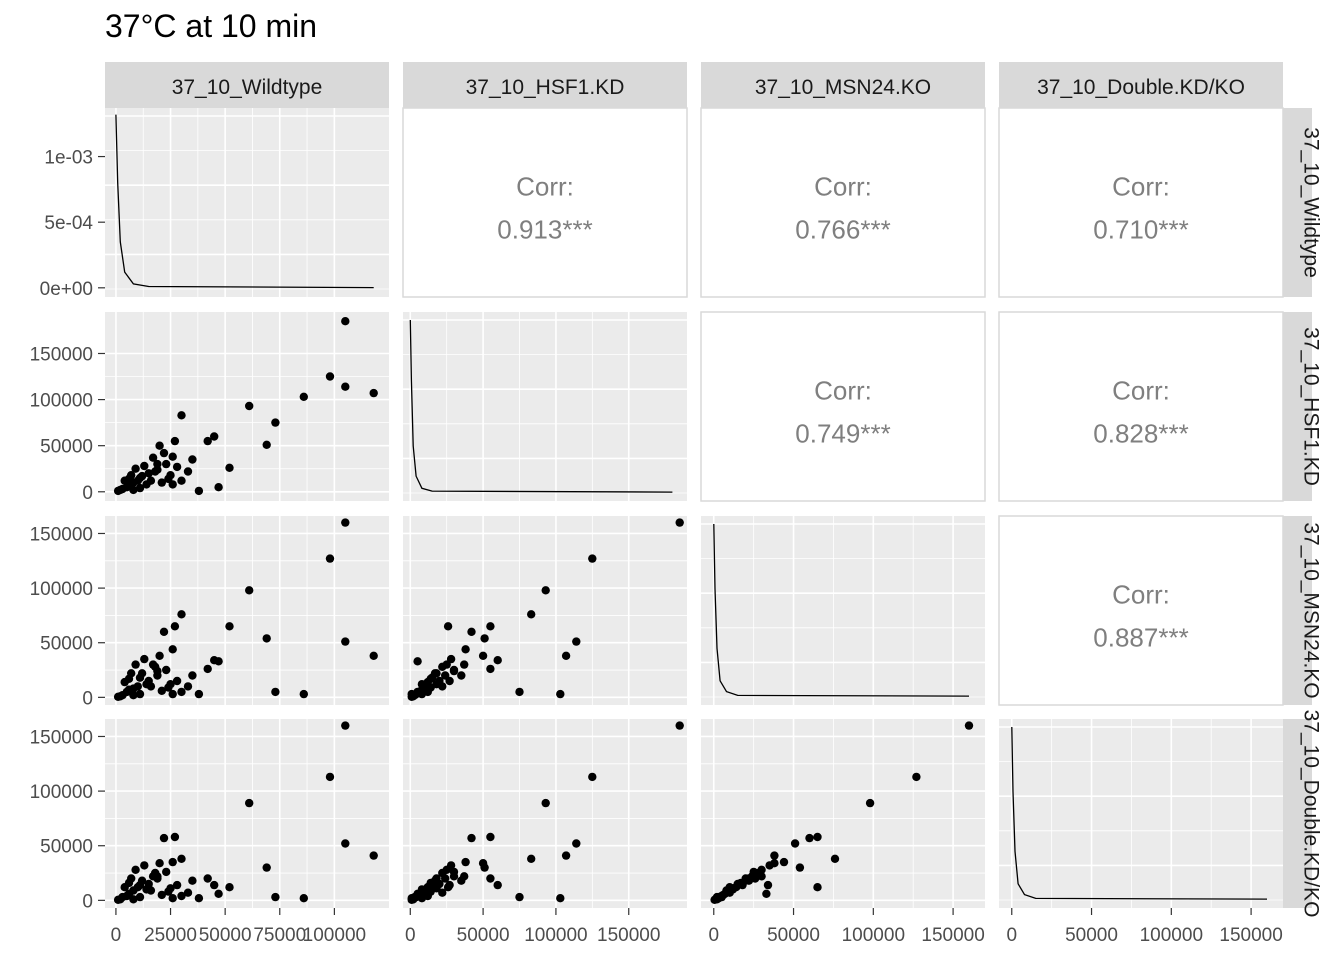  I want to click on panel-r3-c3, so click(1141, 813).